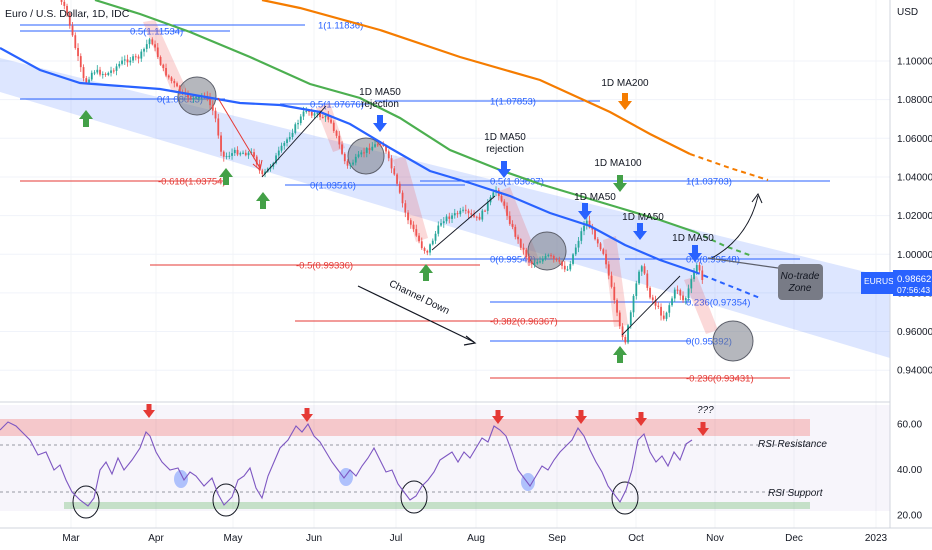  What do you see at coordinates (709, 342) in the screenshot?
I see `fib-label: 0(0.95392)` at bounding box center [709, 342].